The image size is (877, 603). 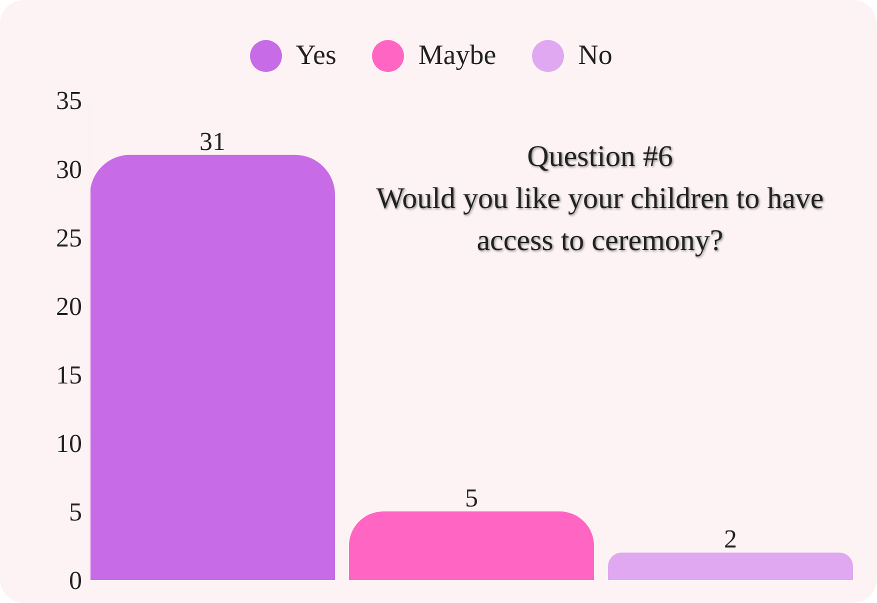 What do you see at coordinates (69, 169) in the screenshot?
I see `y-tick-label: 30` at bounding box center [69, 169].